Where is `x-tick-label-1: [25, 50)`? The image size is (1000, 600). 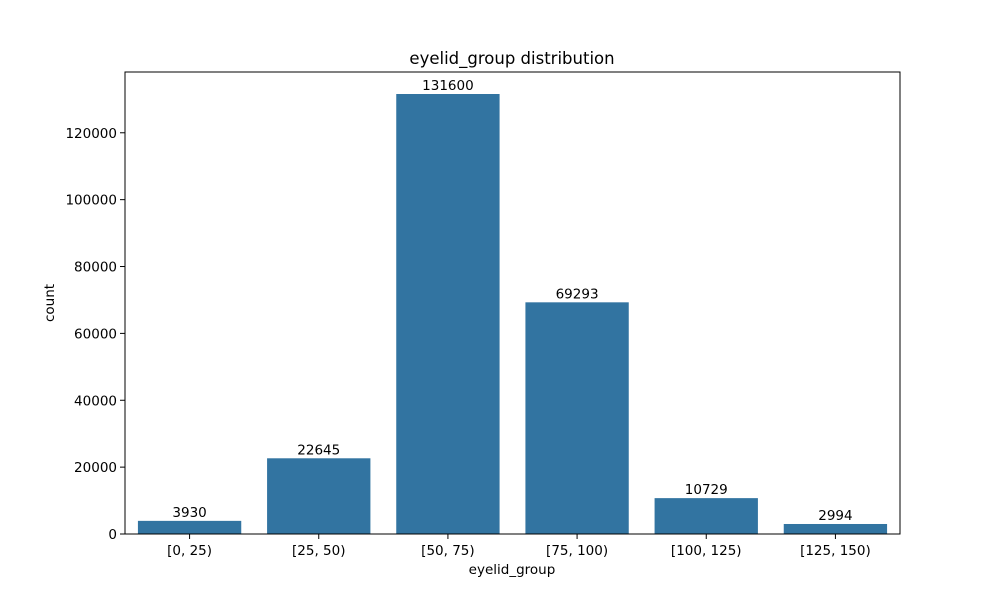
x-tick-label-1: [25, 50) is located at coordinates (318, 551).